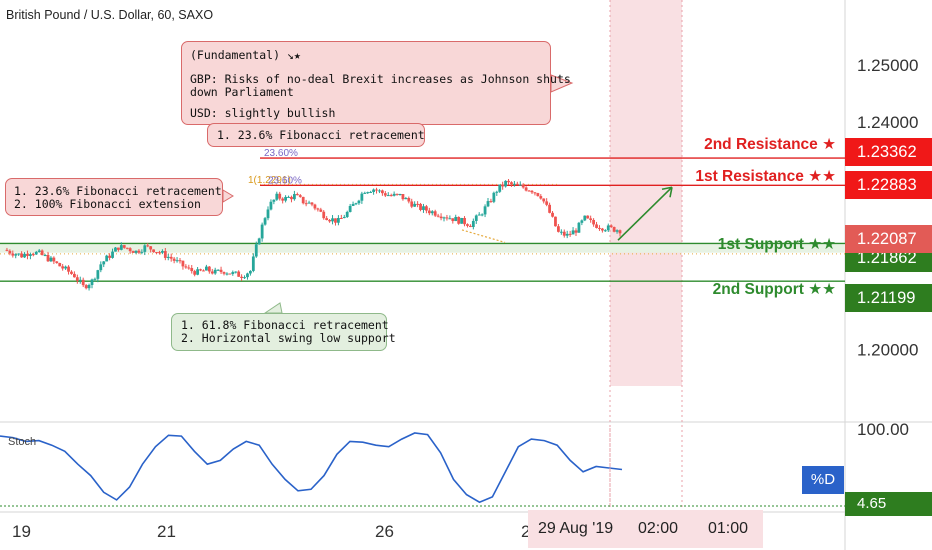 The image size is (932, 550). I want to click on date-tick-label: 2, so click(525, 531).